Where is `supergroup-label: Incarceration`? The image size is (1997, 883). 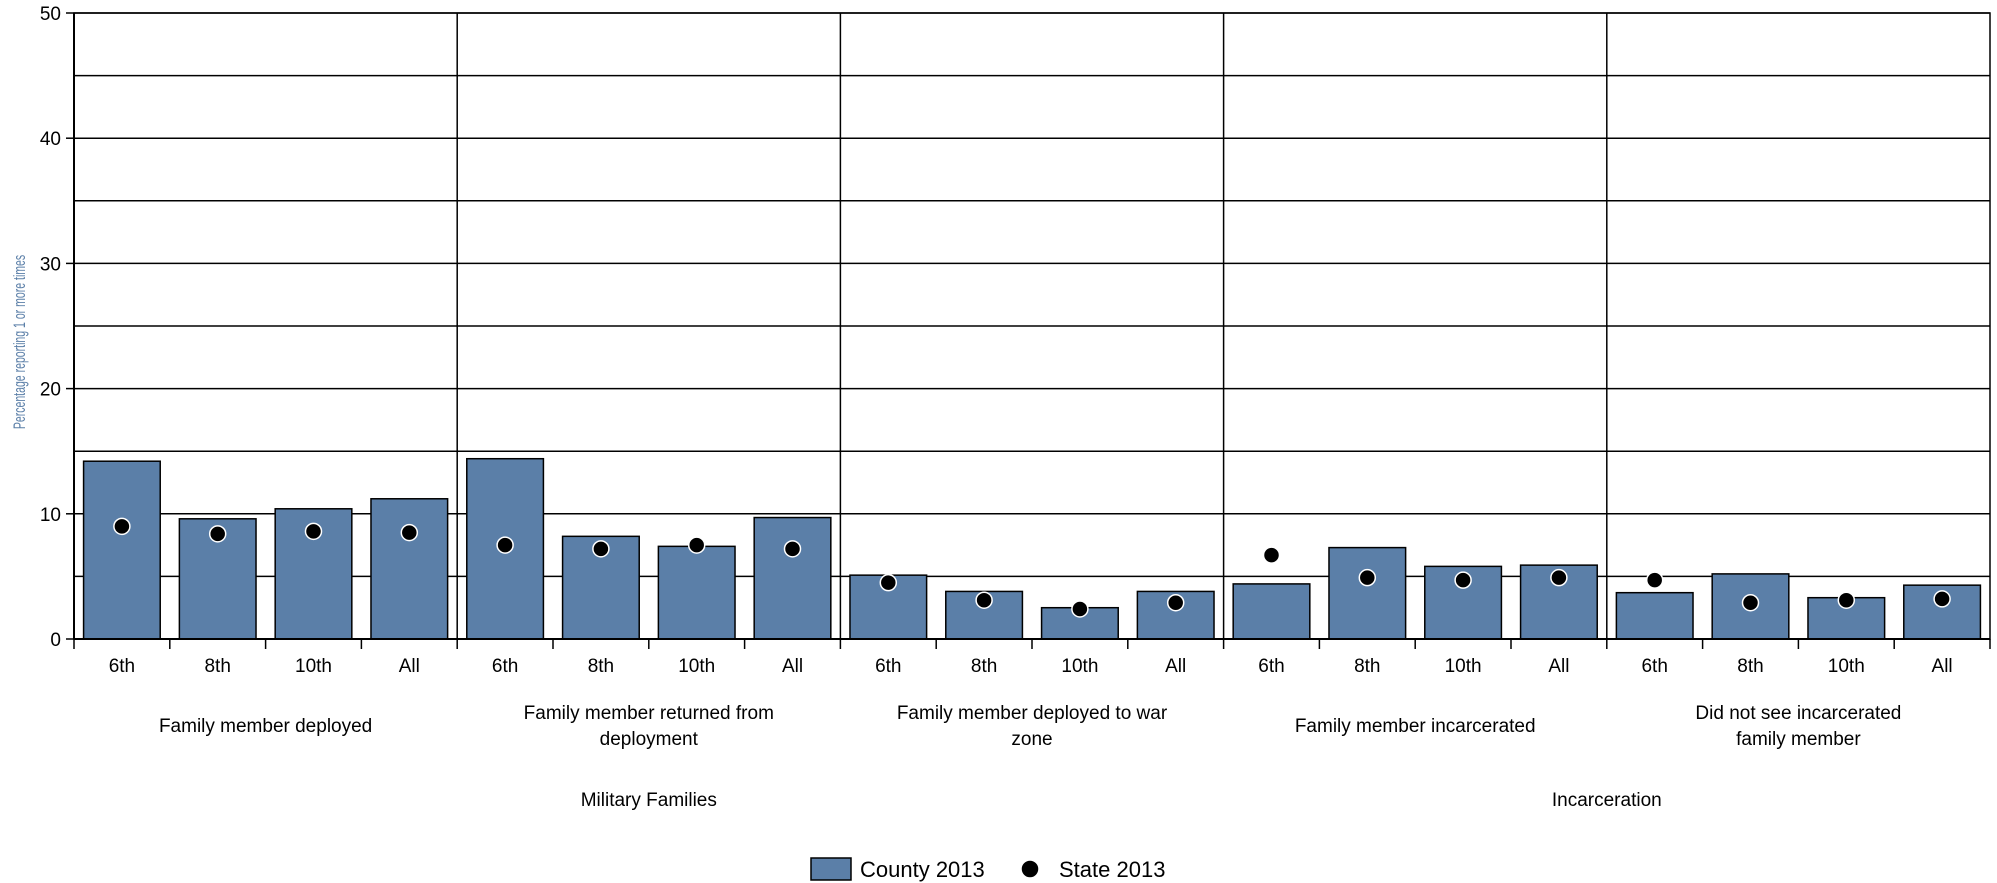
supergroup-label: Incarceration is located at coordinates (1607, 800).